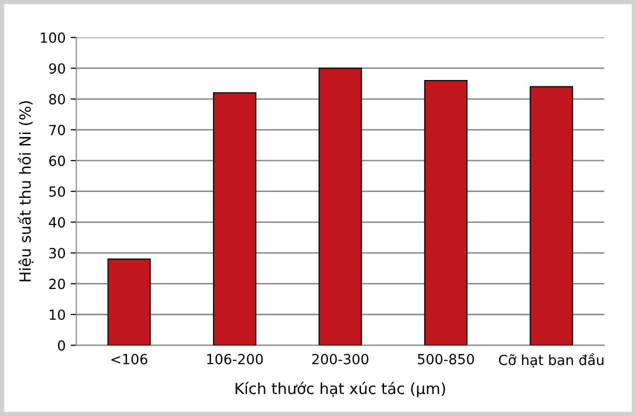 The width and height of the screenshot is (636, 416). What do you see at coordinates (235, 359) in the screenshot?
I see `x-tick-label: 106-200` at bounding box center [235, 359].